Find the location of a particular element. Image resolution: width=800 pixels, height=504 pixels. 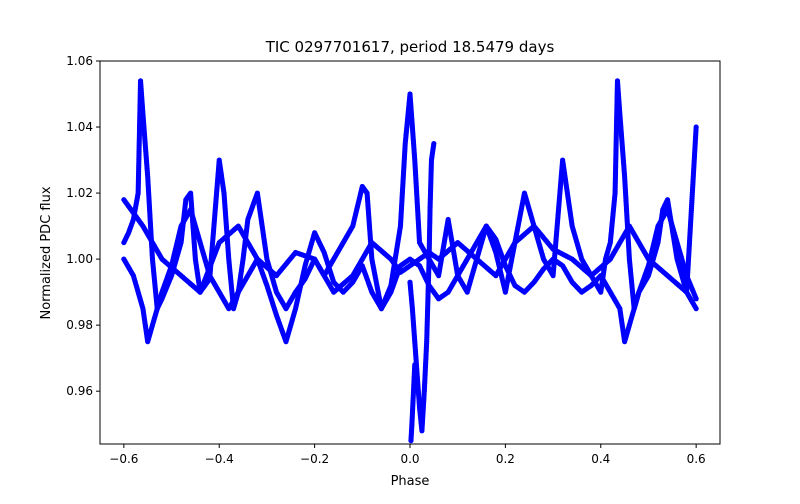

x-tick-label: 0.2 is located at coordinates (505, 459).